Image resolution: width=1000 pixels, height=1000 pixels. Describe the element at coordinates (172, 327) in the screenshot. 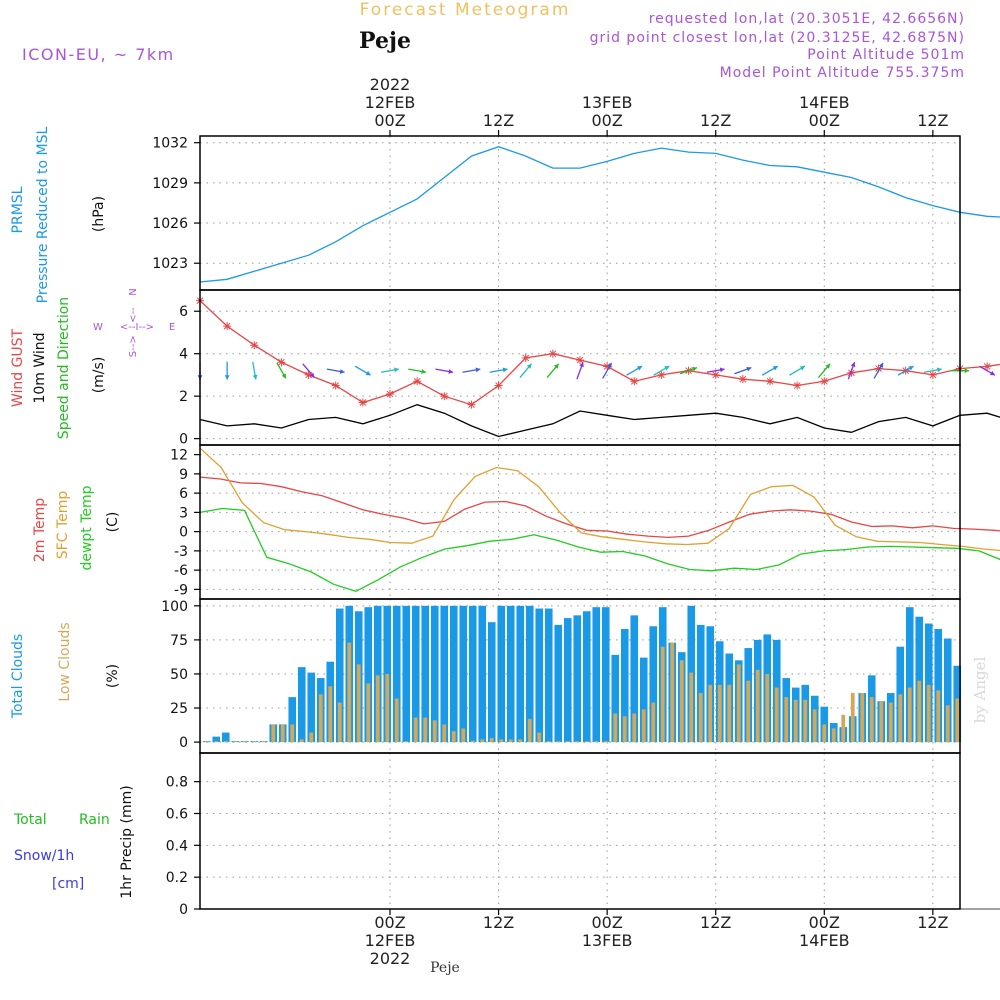

I see `compass-e: E` at that location.